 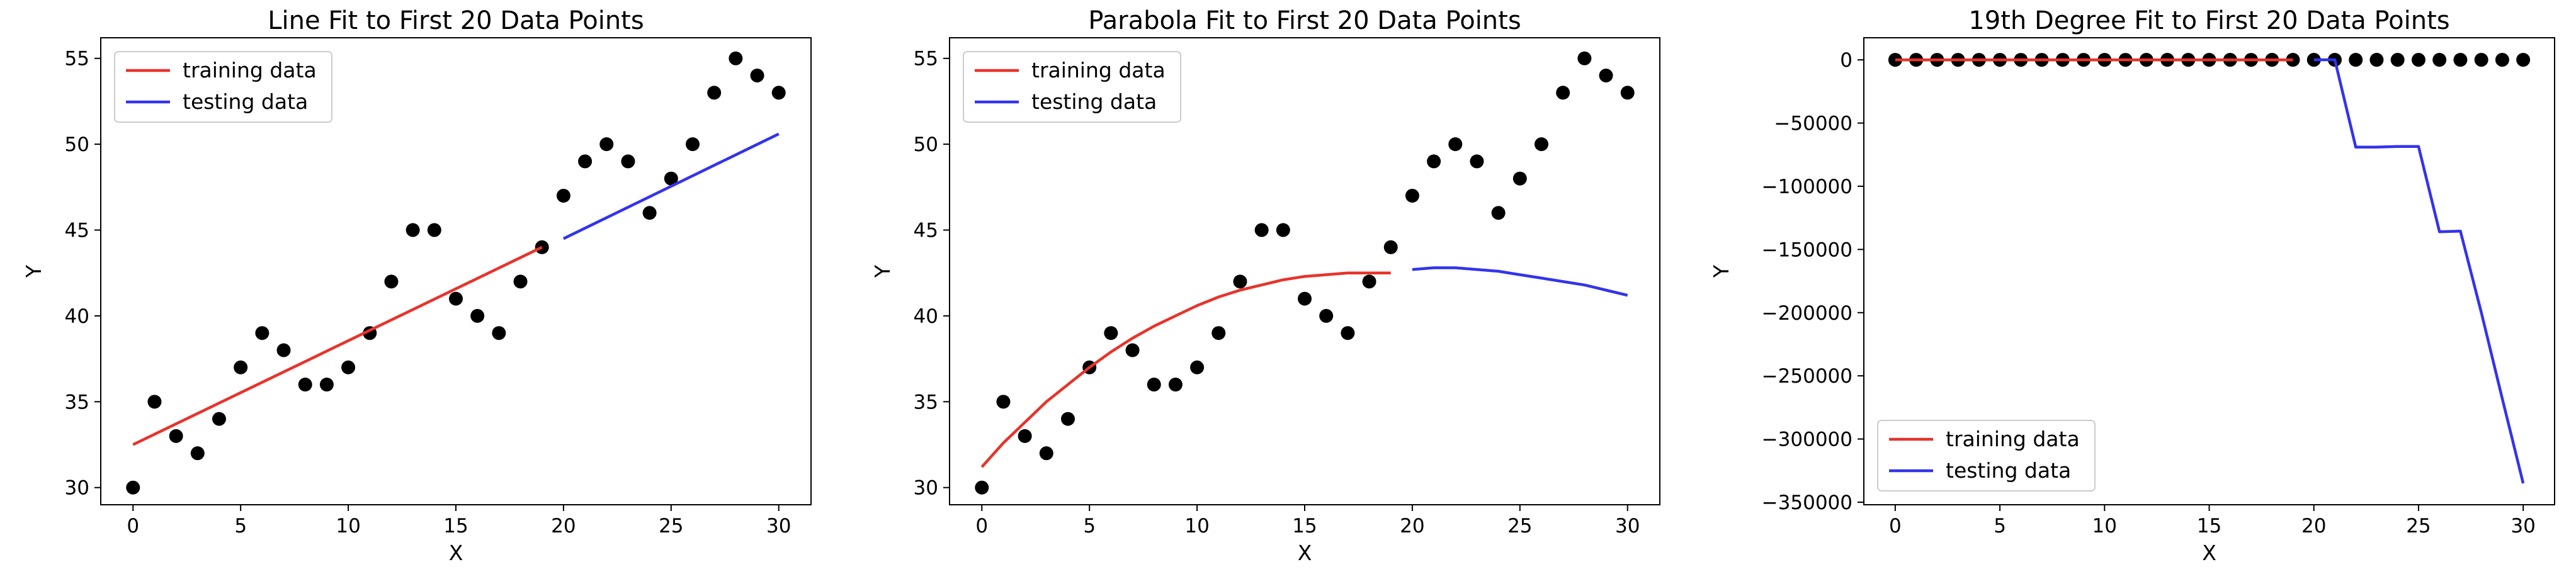 What do you see at coordinates (77, 59) in the screenshot?
I see `y-tick-label: 55` at bounding box center [77, 59].